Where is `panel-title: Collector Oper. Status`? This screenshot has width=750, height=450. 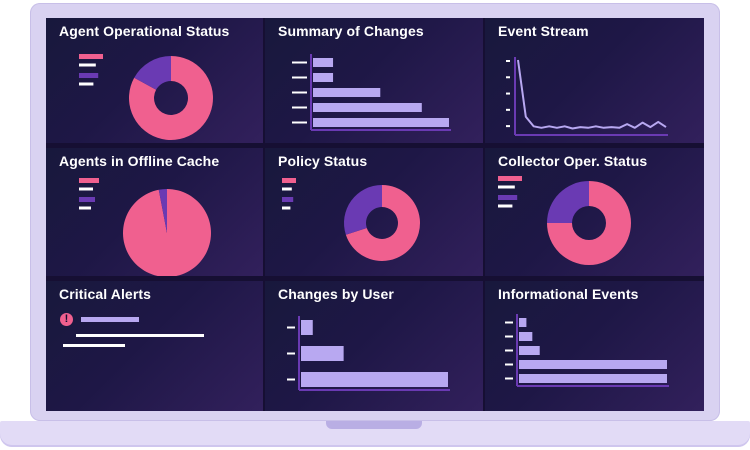 panel-title: Collector Oper. Status is located at coordinates (573, 161).